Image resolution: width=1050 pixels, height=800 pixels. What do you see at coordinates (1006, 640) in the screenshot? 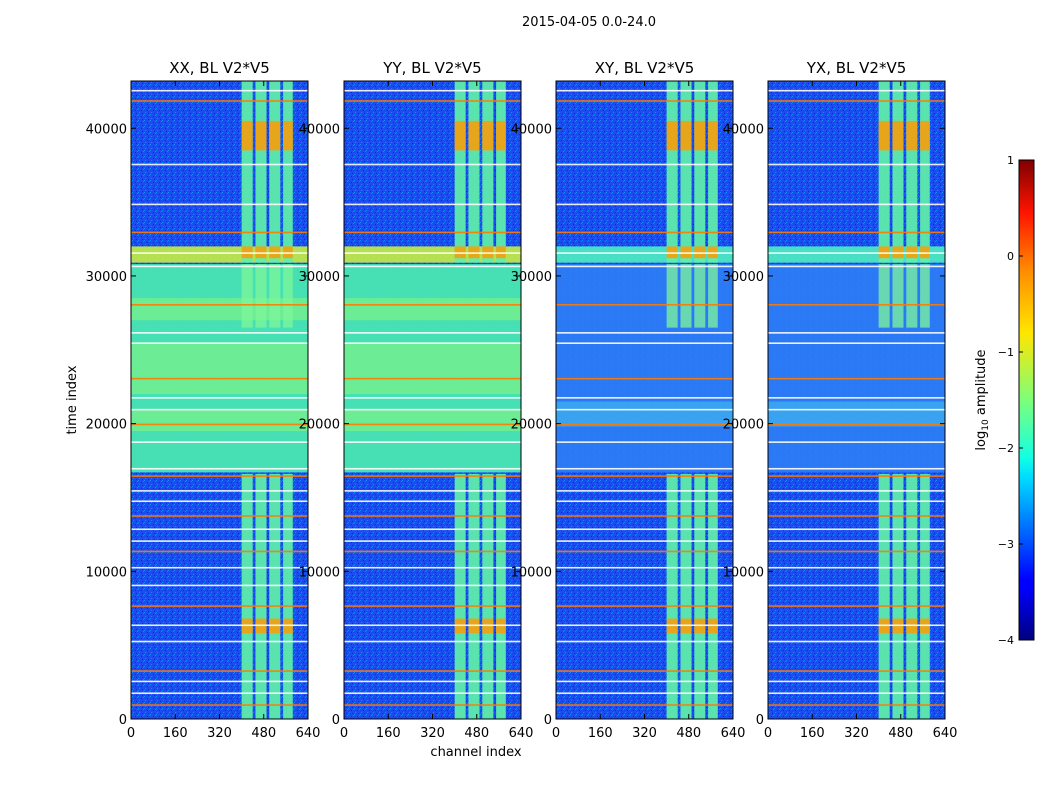
I see `colorbar-tick-label: −4` at bounding box center [1006, 640].